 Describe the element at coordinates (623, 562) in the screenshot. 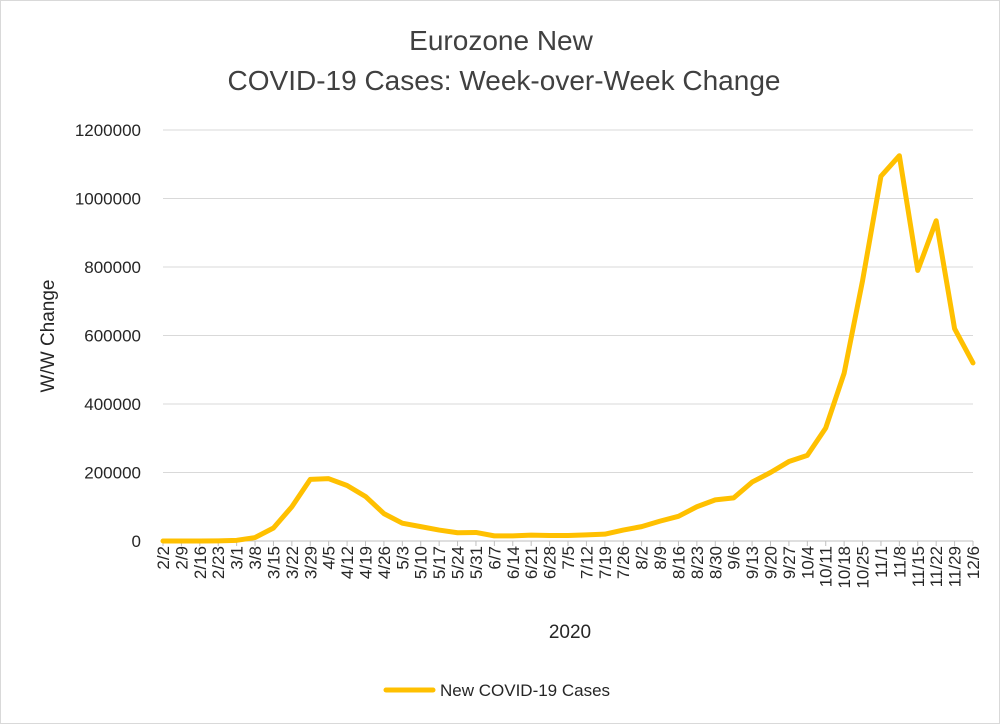

I see `x-tick-label: 7/26` at that location.